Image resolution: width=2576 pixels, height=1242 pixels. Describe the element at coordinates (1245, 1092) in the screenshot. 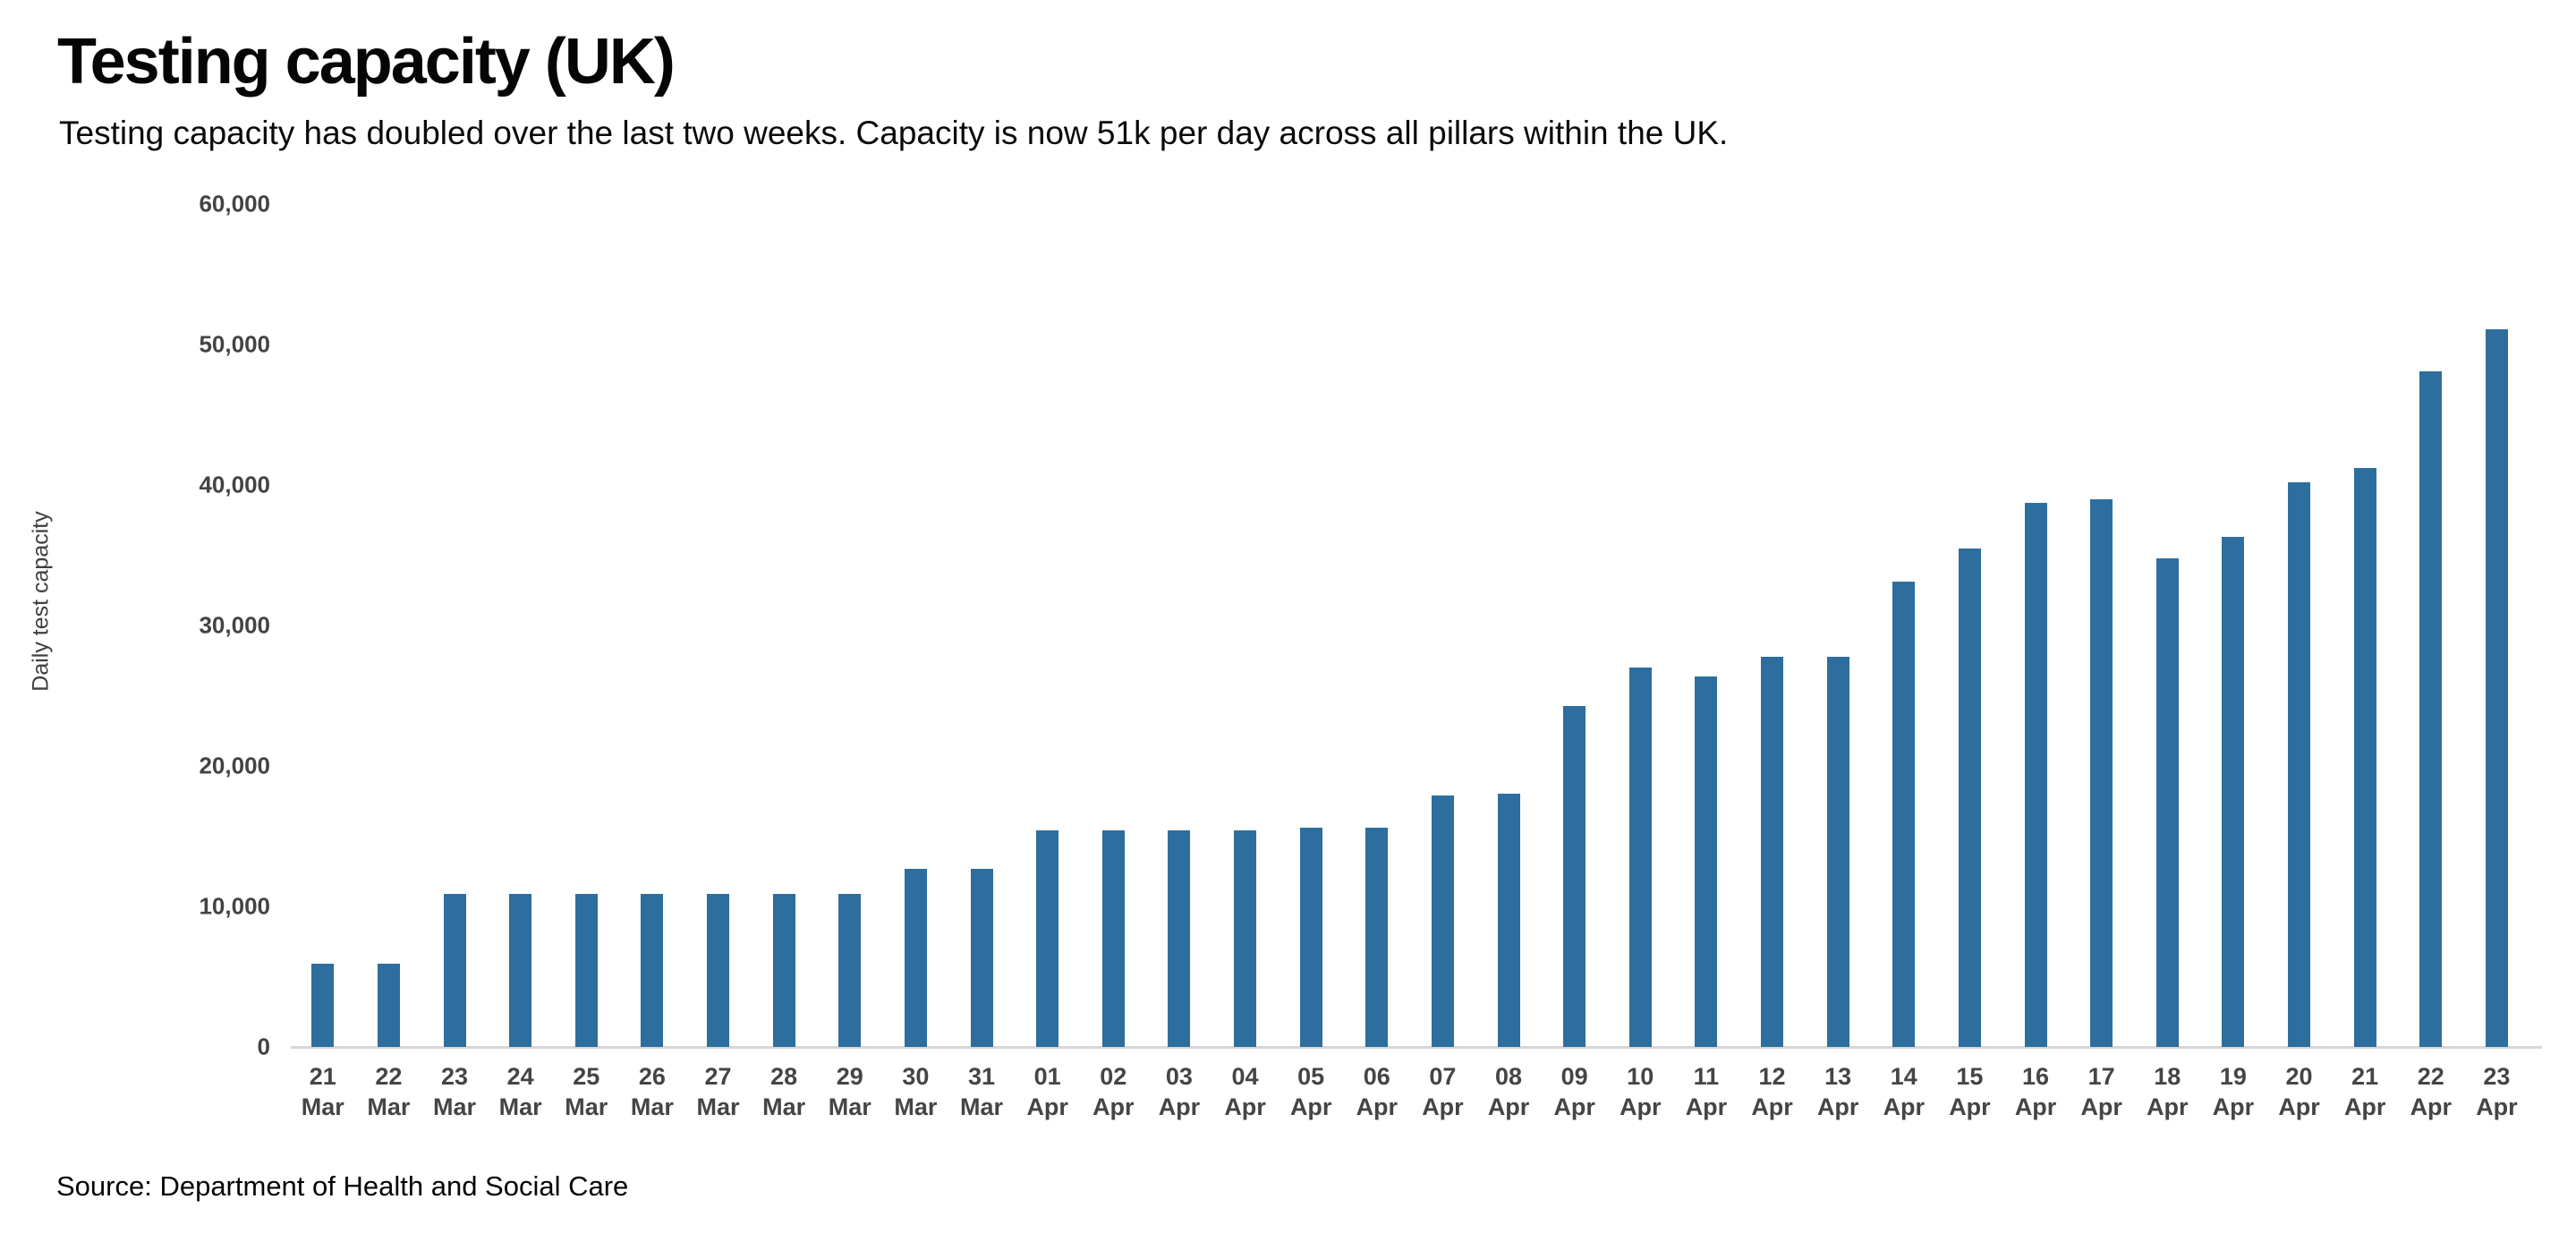

I see `x-tick-label: 04 Apr` at that location.